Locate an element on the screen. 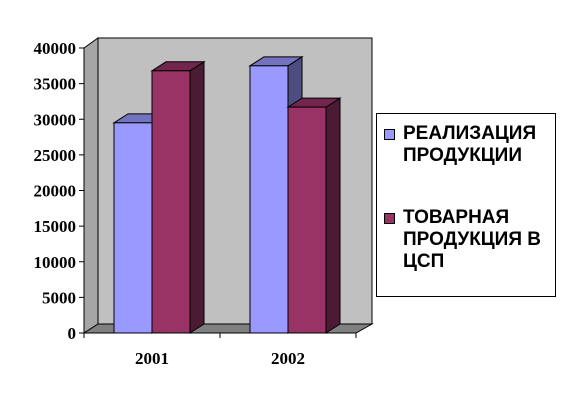 This screenshot has height=403, width=573. y-tick-label: 30000 is located at coordinates (55, 119).